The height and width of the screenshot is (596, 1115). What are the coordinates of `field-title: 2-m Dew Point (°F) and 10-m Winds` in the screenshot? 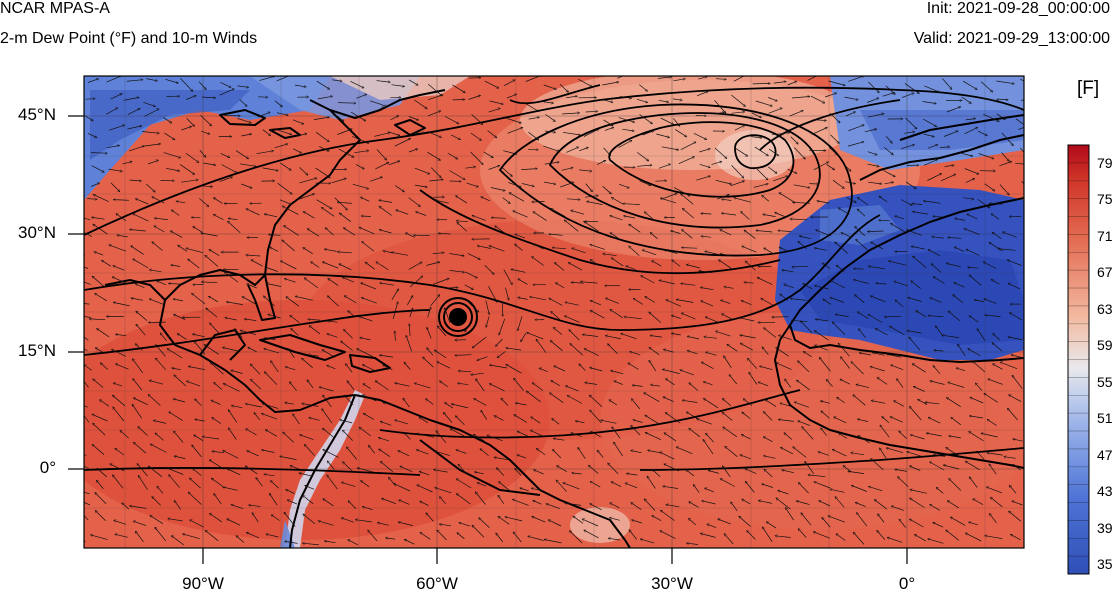 It's located at (129, 38).